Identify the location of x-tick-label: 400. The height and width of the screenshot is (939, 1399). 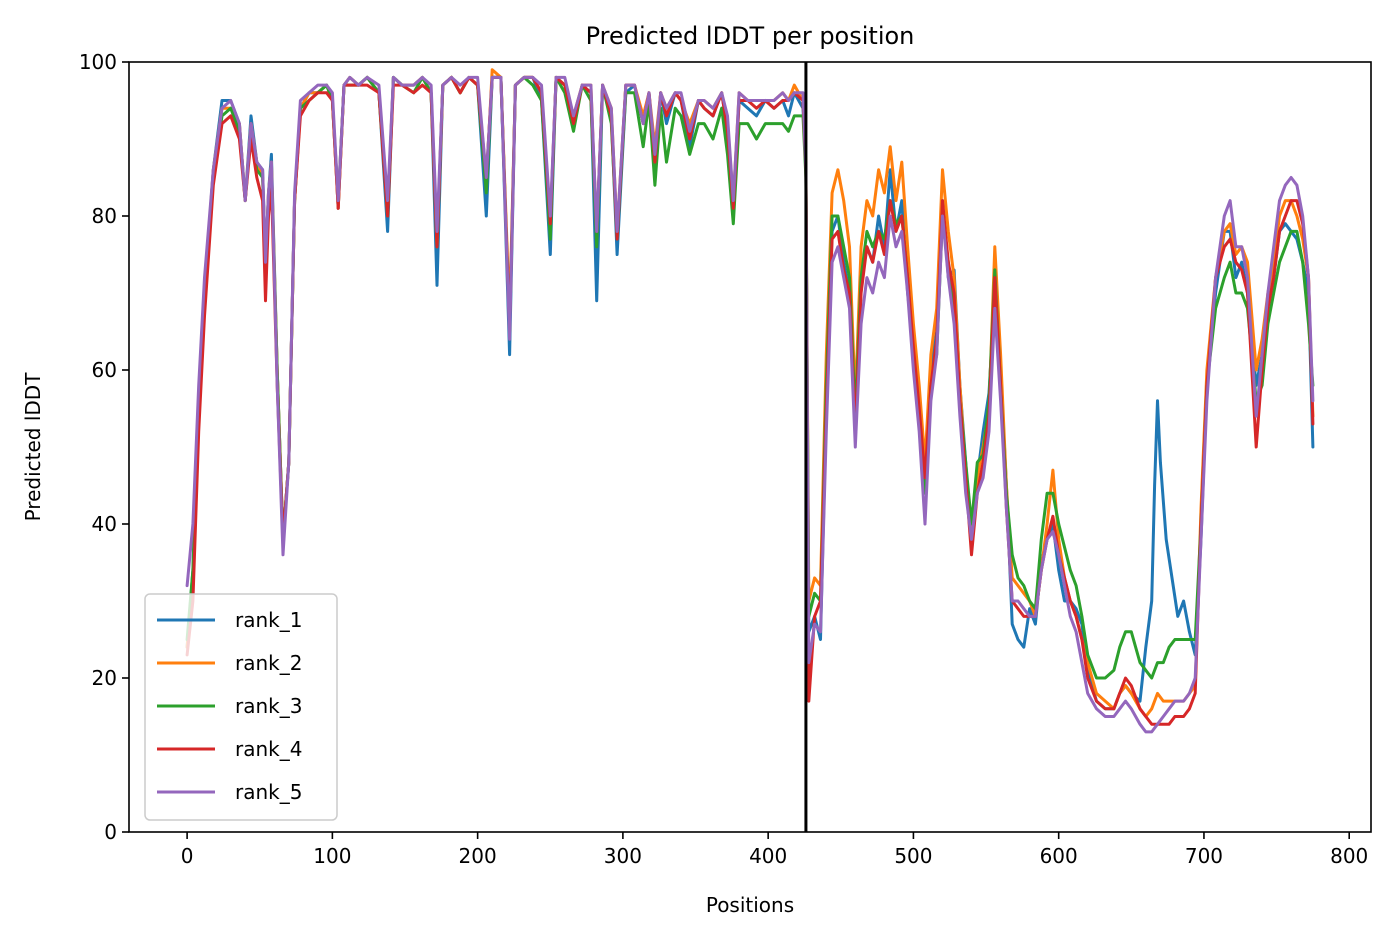
(768, 856).